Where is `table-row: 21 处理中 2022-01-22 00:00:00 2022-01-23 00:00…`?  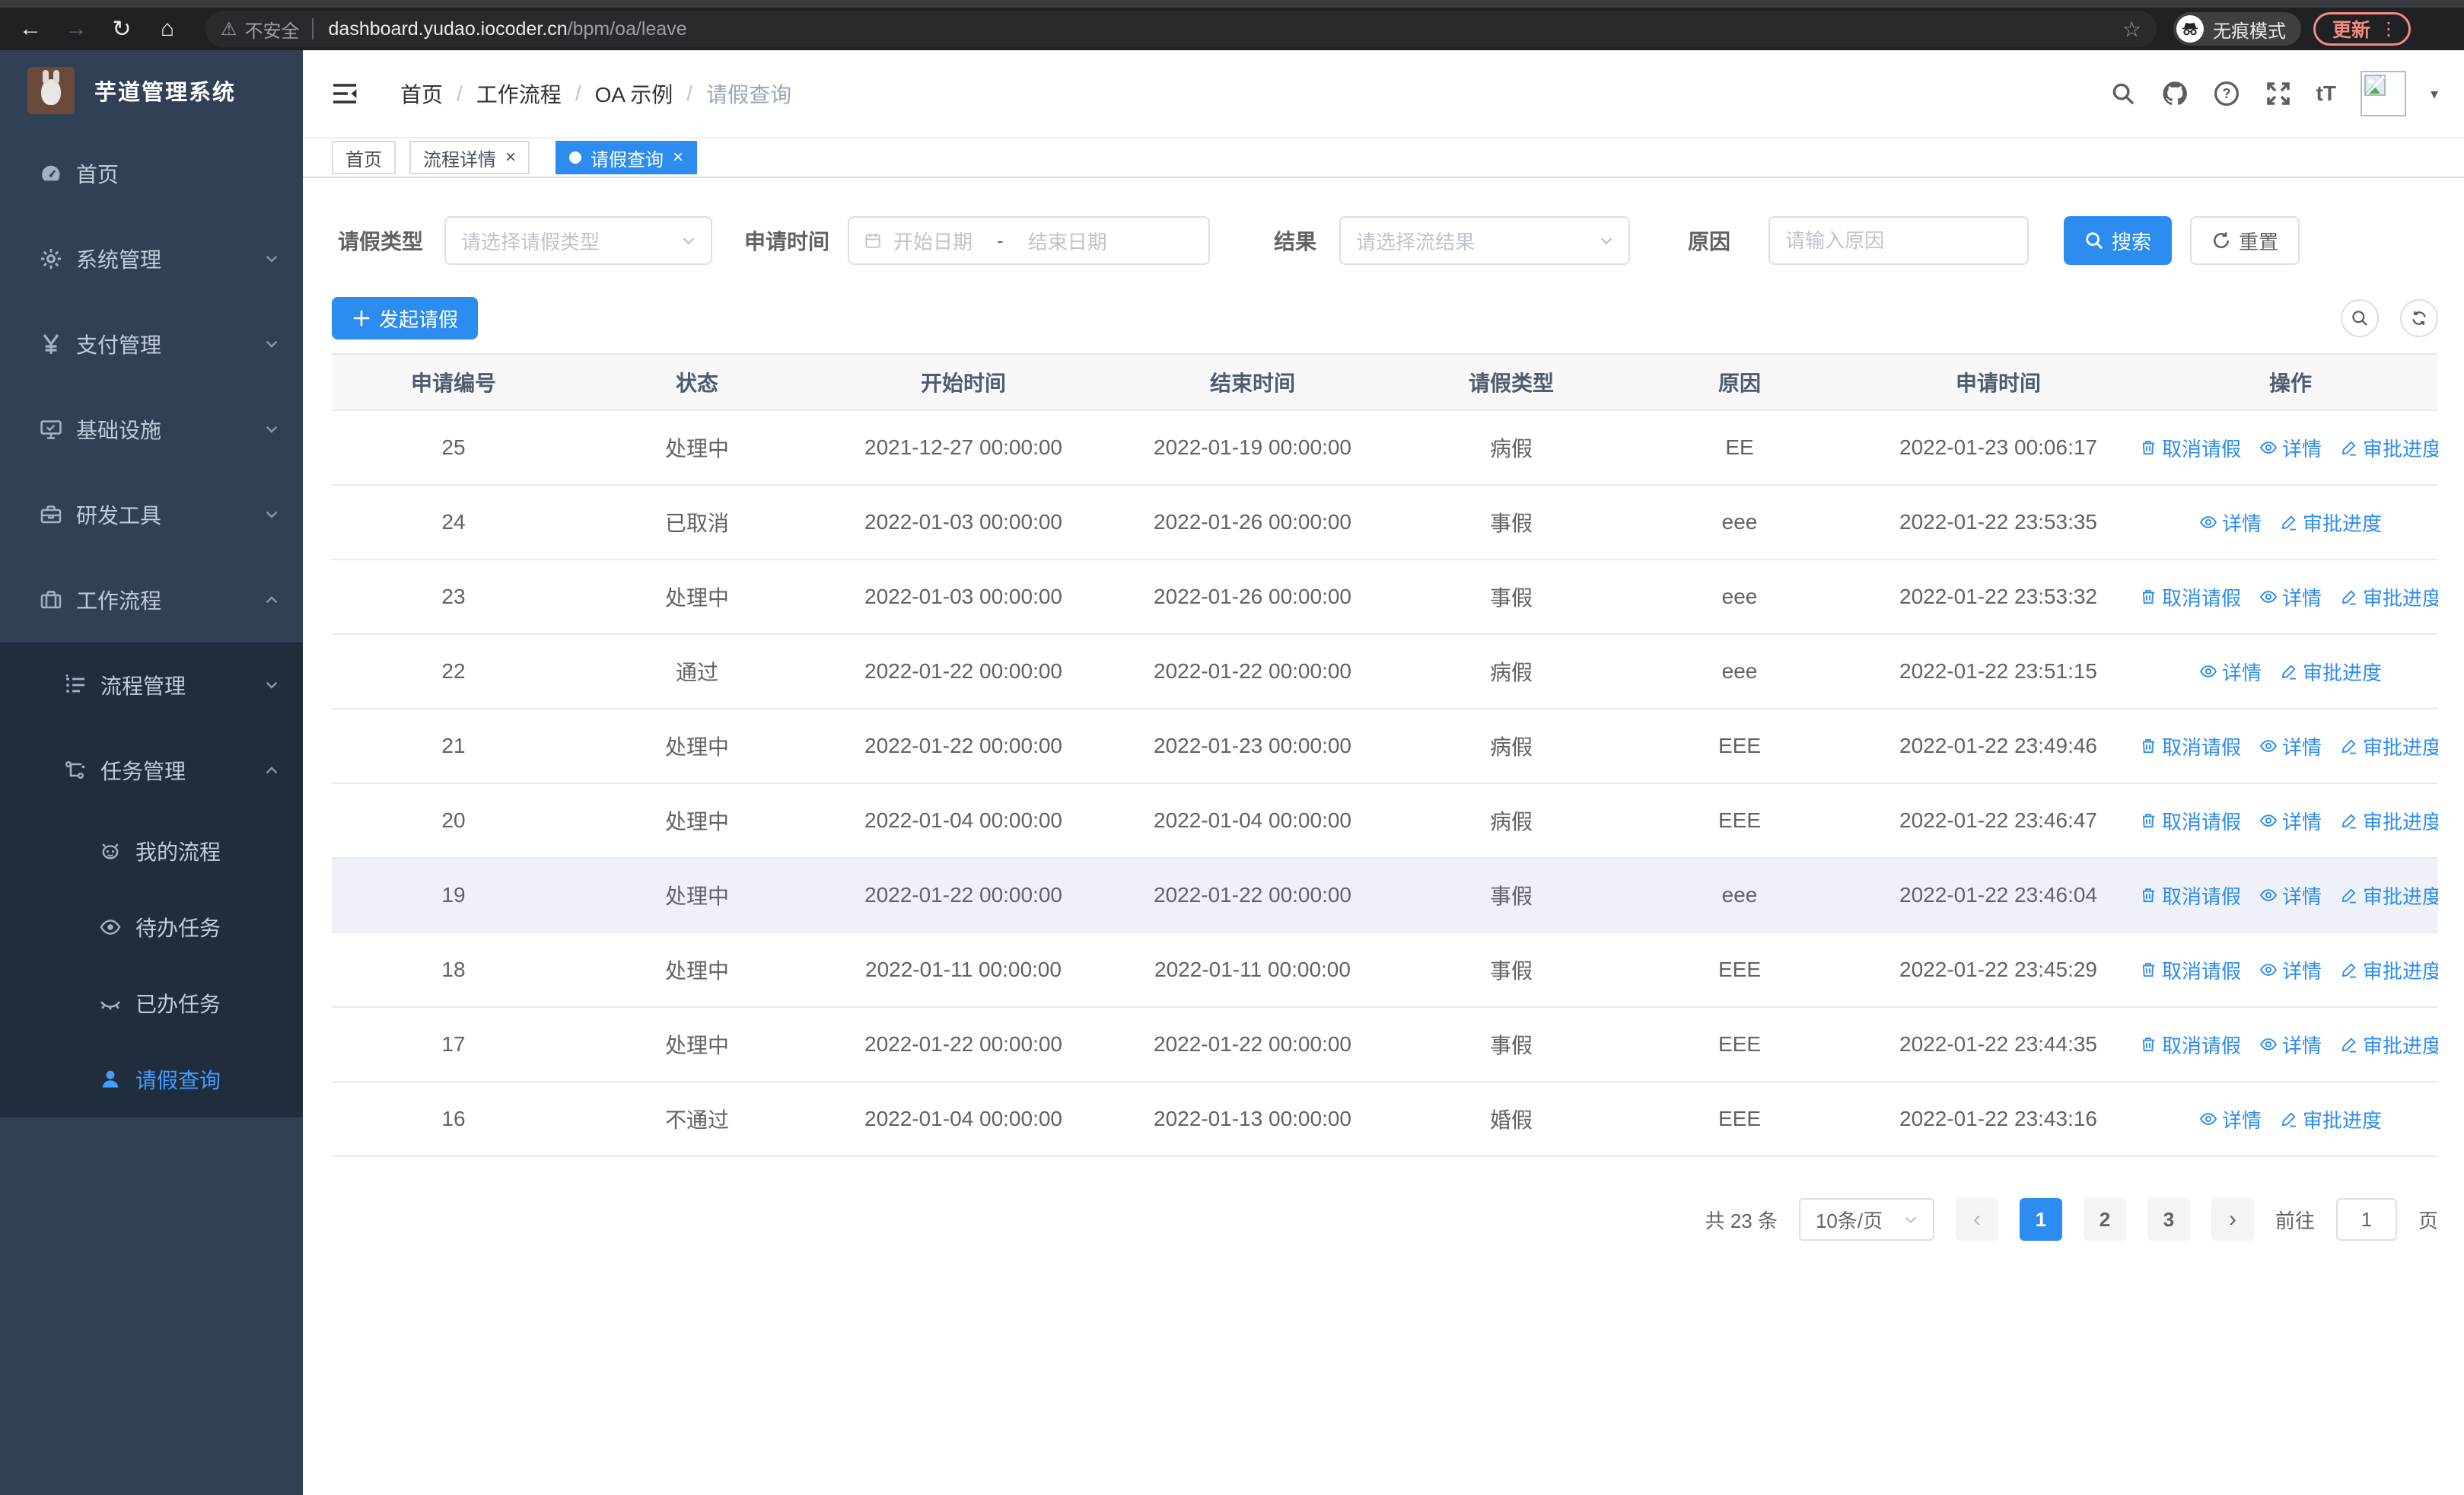
table-row: 21 处理中 2022-01-22 00:00:00 2022-01-23 00:00… is located at coordinates (1385, 746).